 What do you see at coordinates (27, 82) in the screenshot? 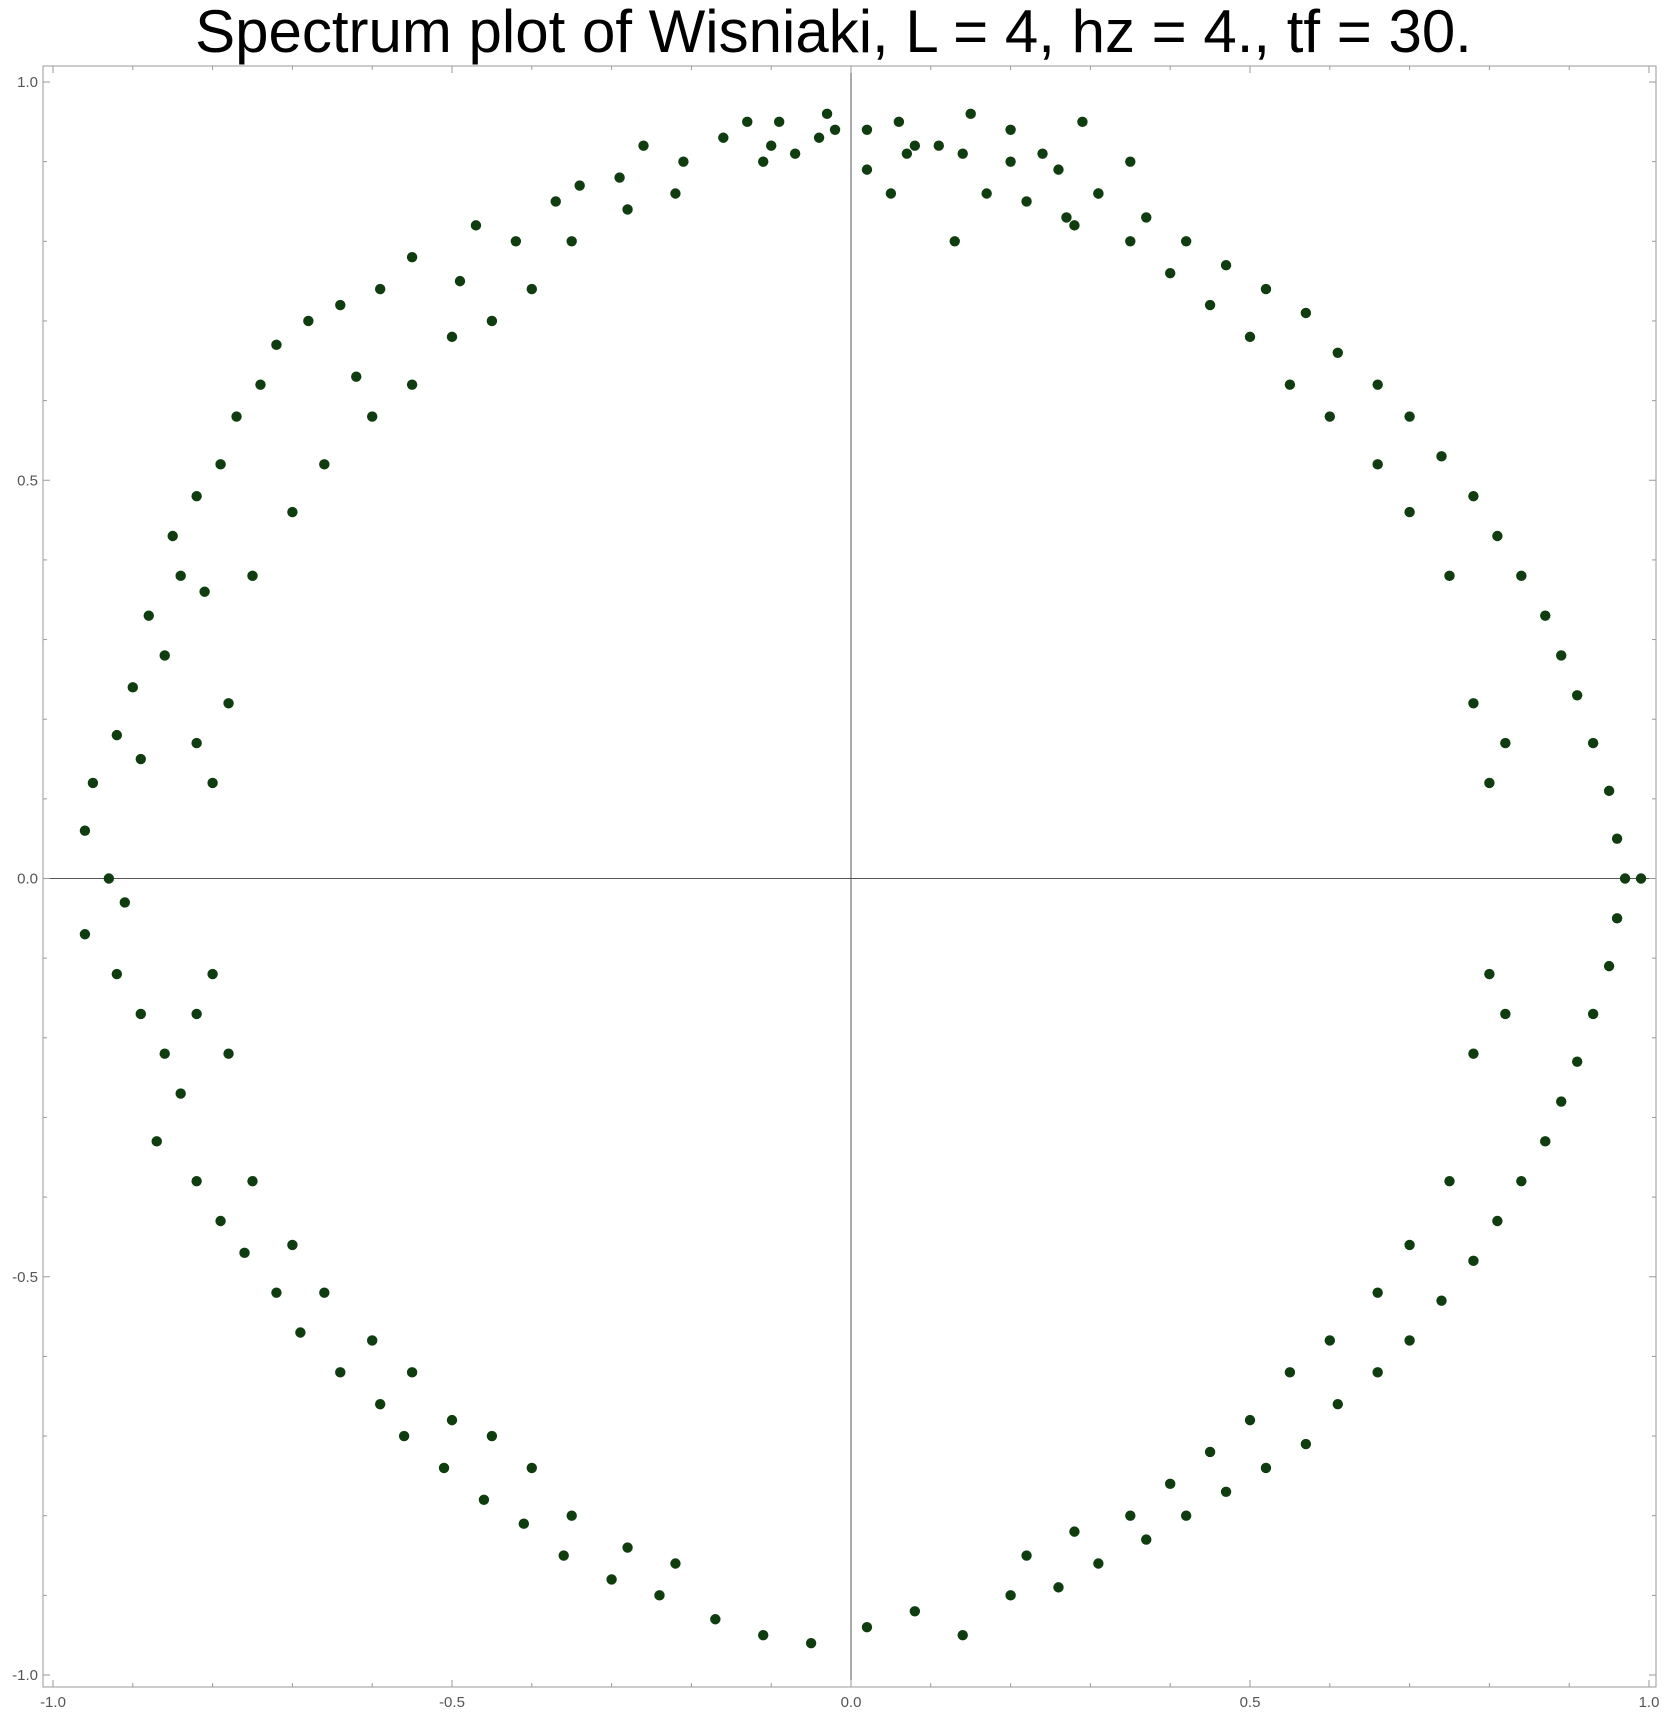
I see `y-tick-label: 1.0` at bounding box center [27, 82].